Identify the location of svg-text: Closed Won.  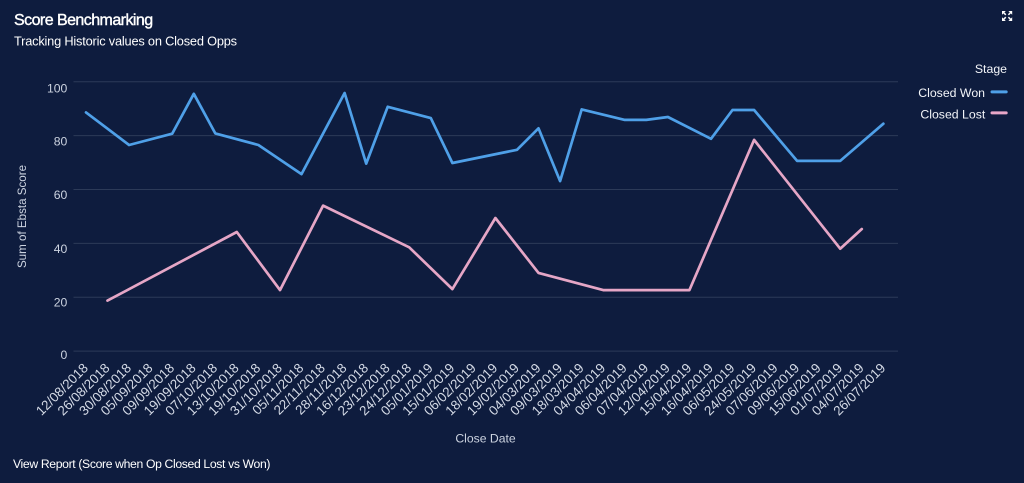
(951, 93).